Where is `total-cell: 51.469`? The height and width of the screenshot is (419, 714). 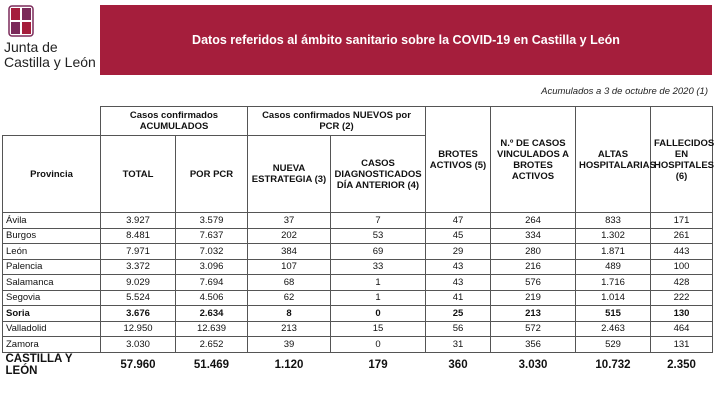 total-cell: 51.469 is located at coordinates (211, 364).